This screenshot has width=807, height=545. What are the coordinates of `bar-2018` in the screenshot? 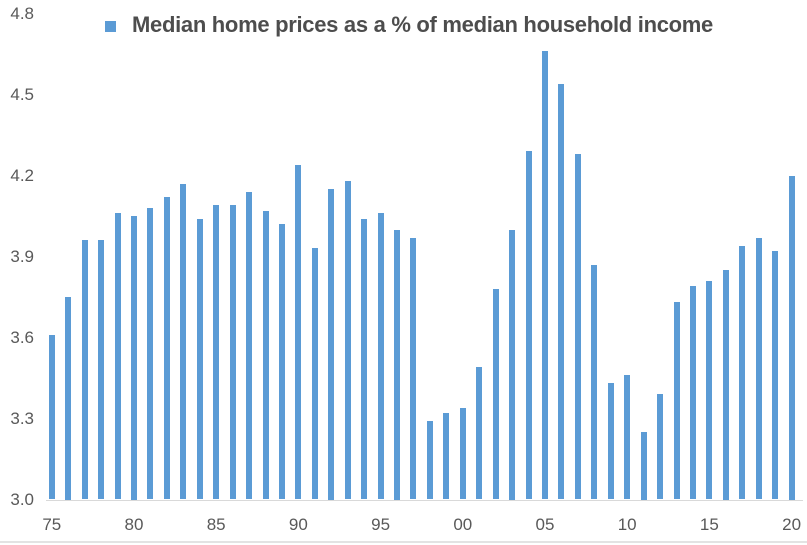 It's located at (758, 368).